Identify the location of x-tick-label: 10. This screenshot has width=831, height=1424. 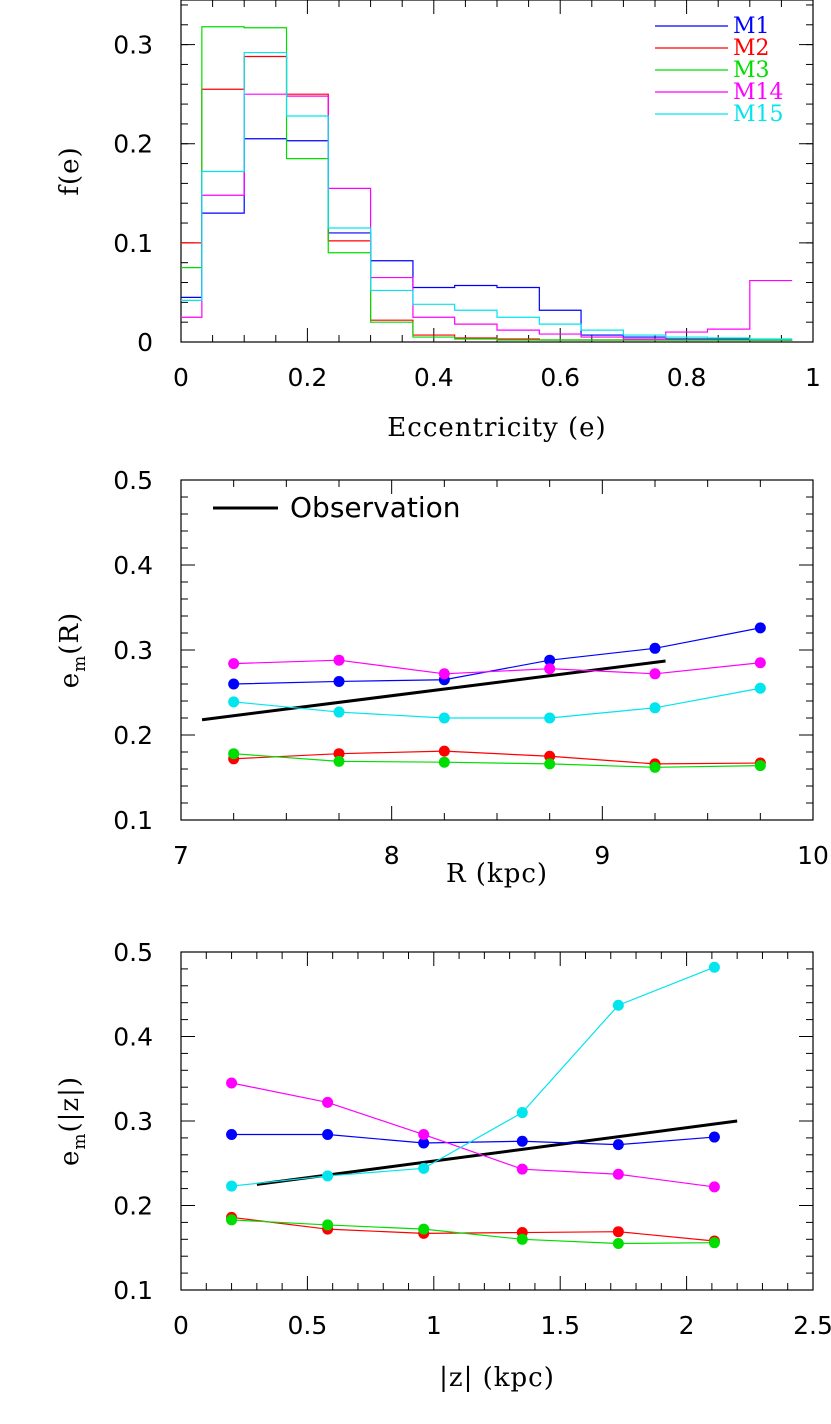
(813, 855).